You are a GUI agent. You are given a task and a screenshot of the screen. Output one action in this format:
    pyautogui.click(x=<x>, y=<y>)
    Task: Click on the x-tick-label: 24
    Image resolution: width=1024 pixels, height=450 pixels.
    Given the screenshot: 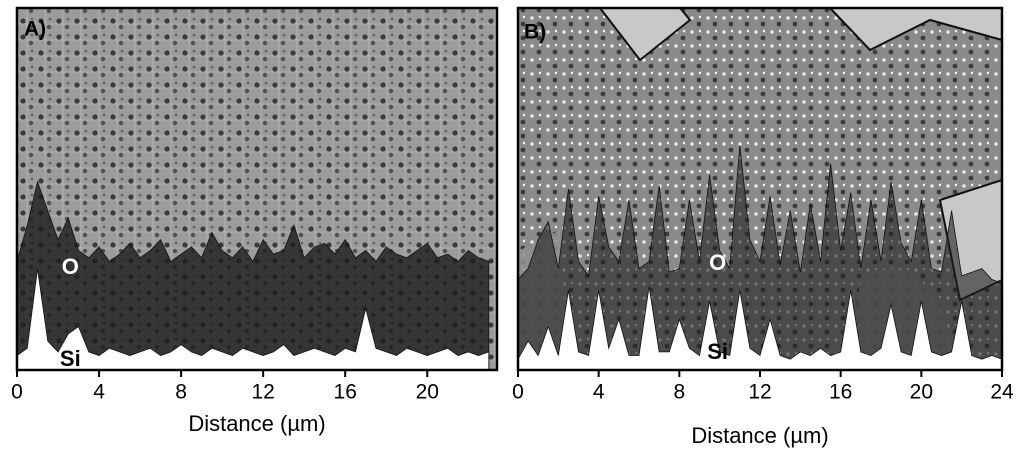 What is the action you would take?
    pyautogui.click(x=1002, y=392)
    